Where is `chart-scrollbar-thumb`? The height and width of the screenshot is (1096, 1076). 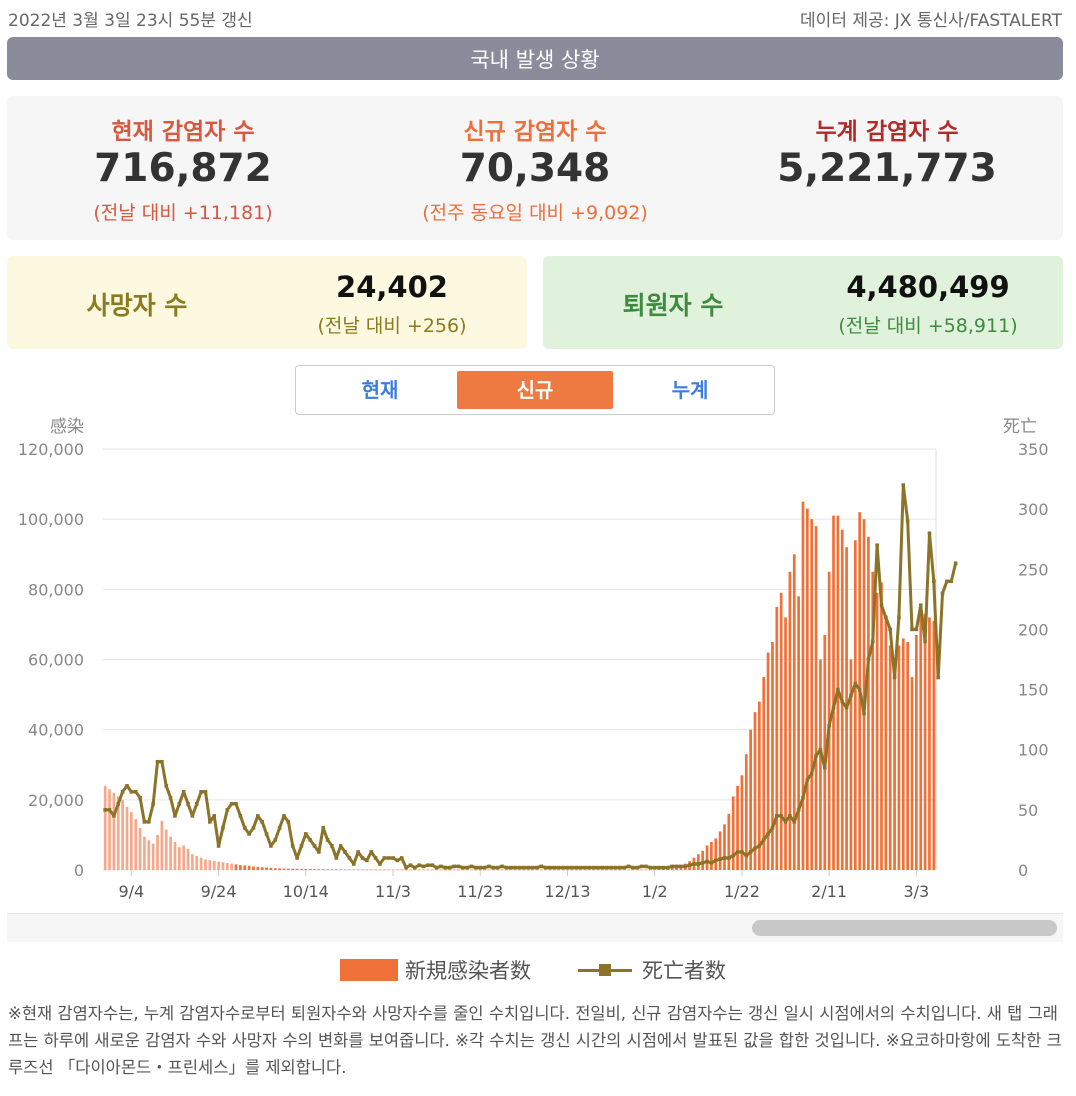 chart-scrollbar-thumb is located at coordinates (904, 928).